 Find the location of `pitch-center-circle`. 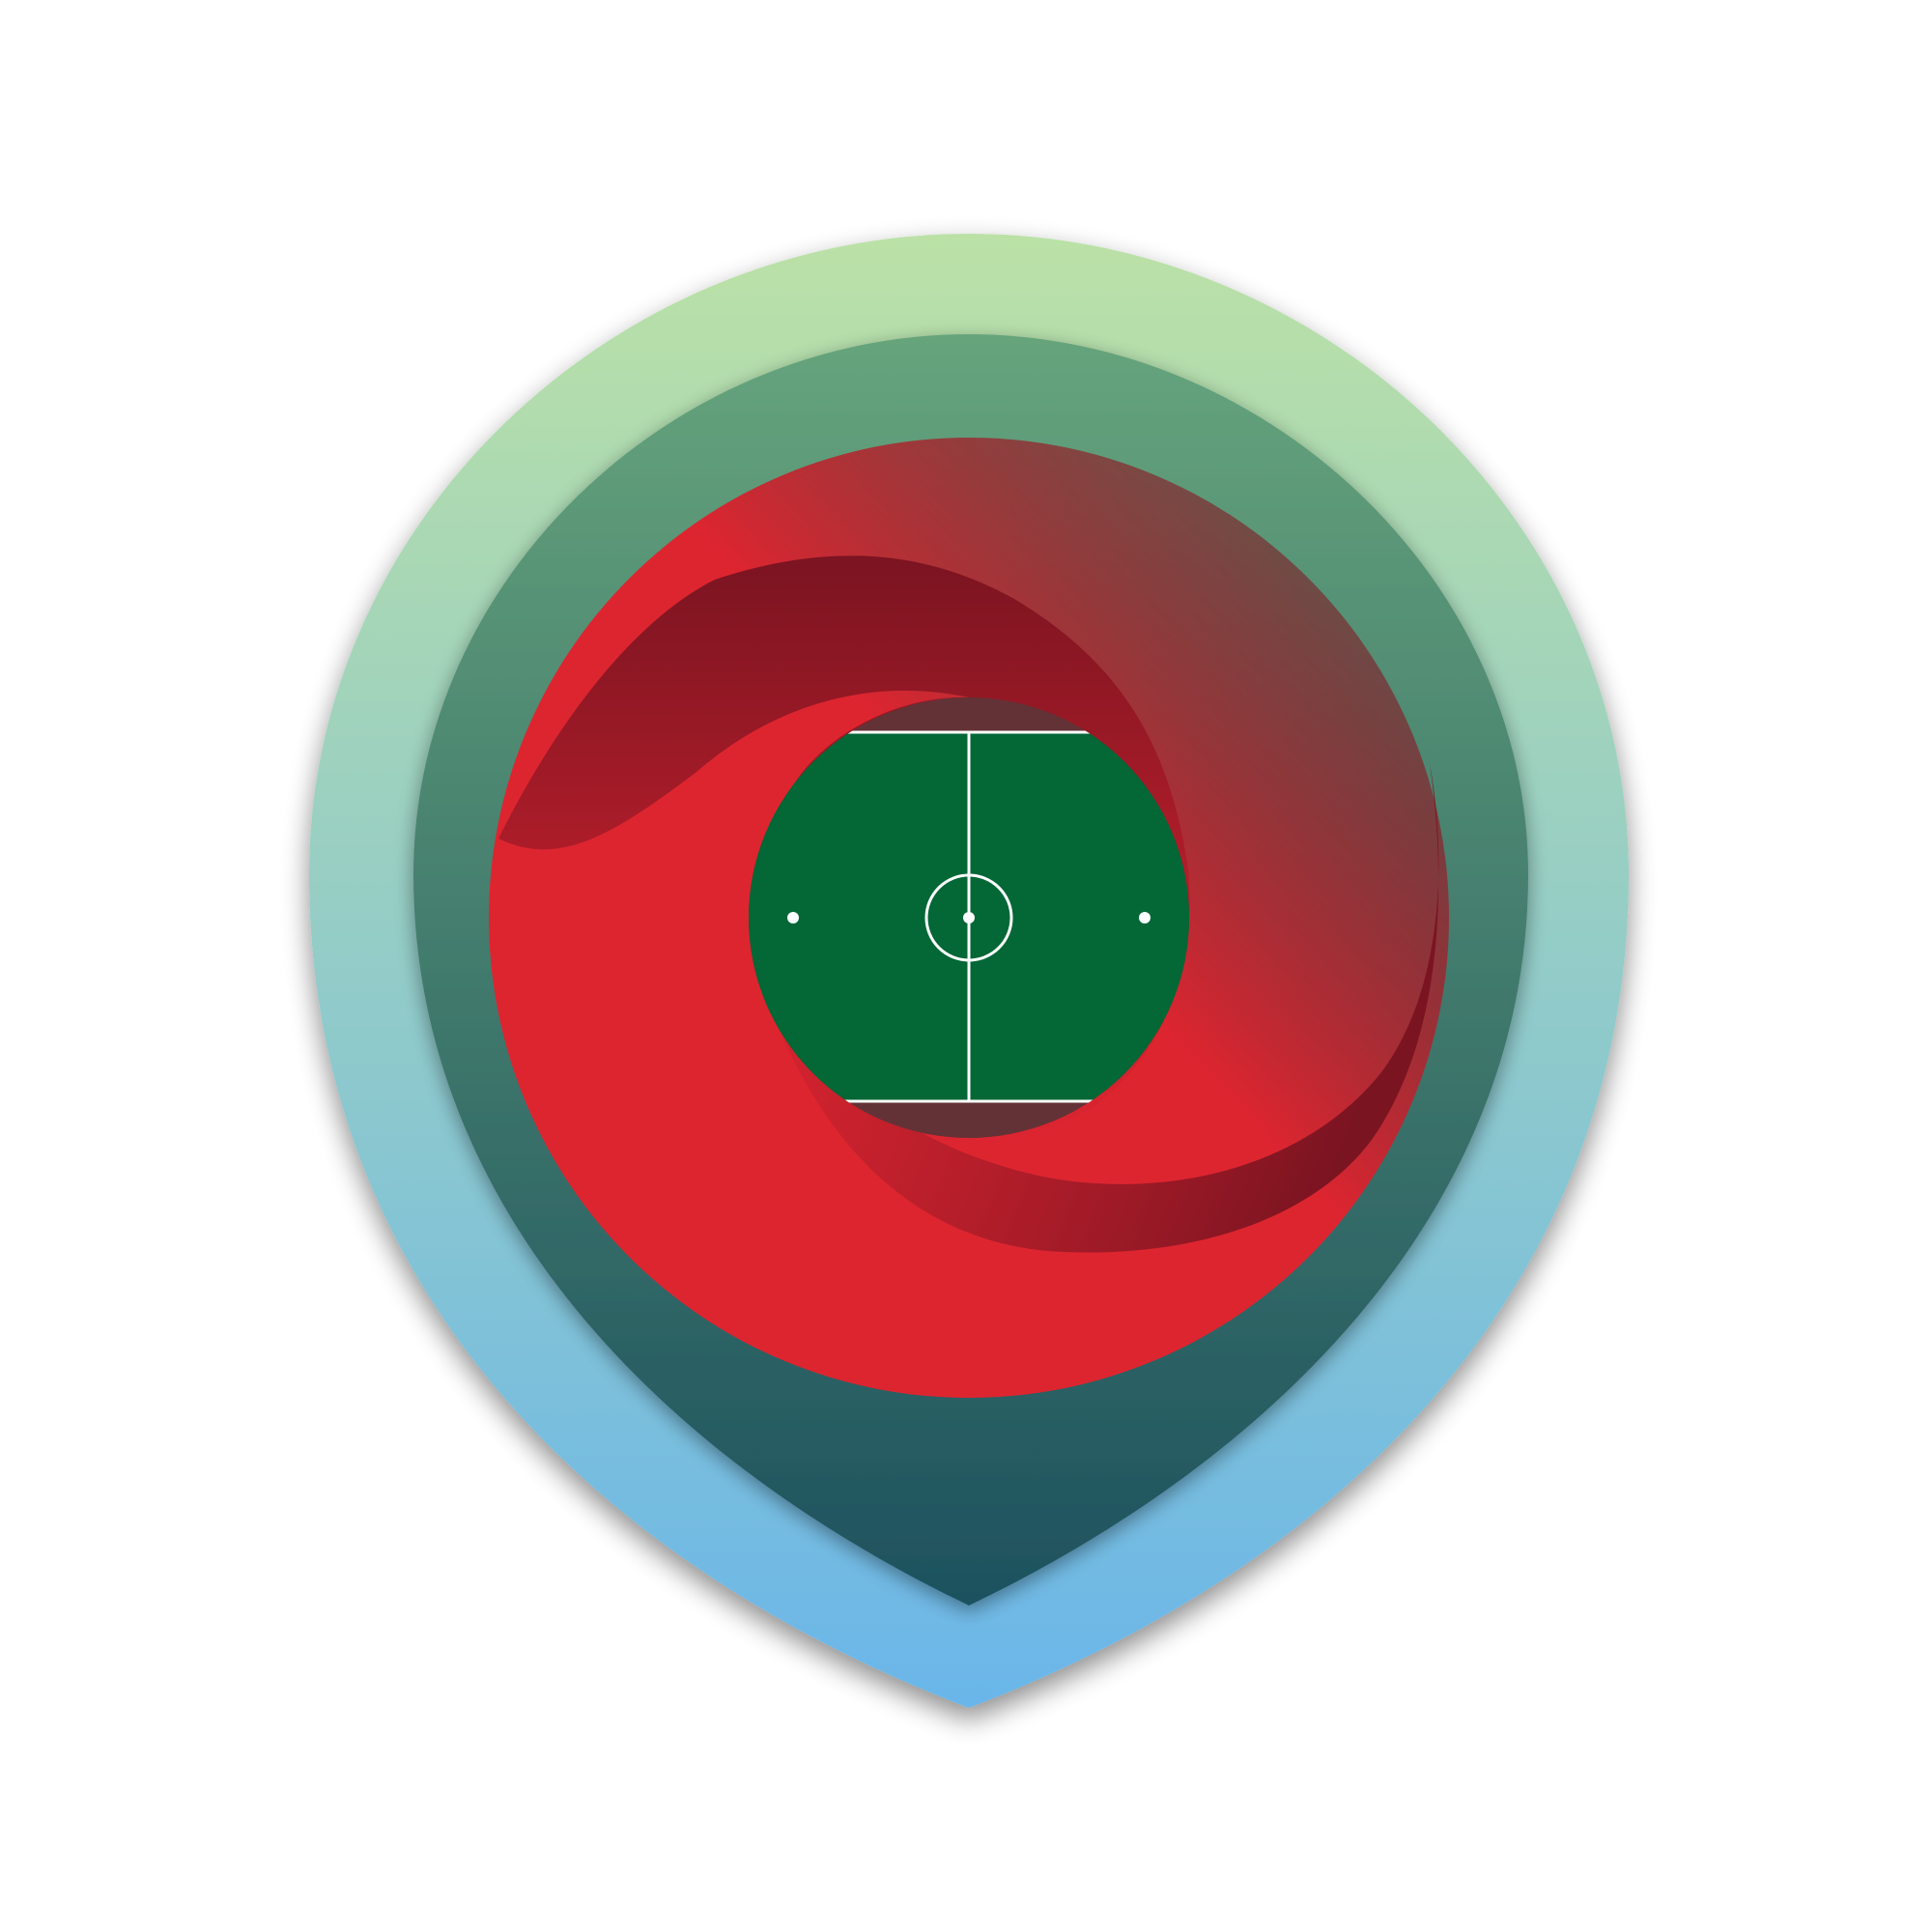

pitch-center-circle is located at coordinates (968, 917).